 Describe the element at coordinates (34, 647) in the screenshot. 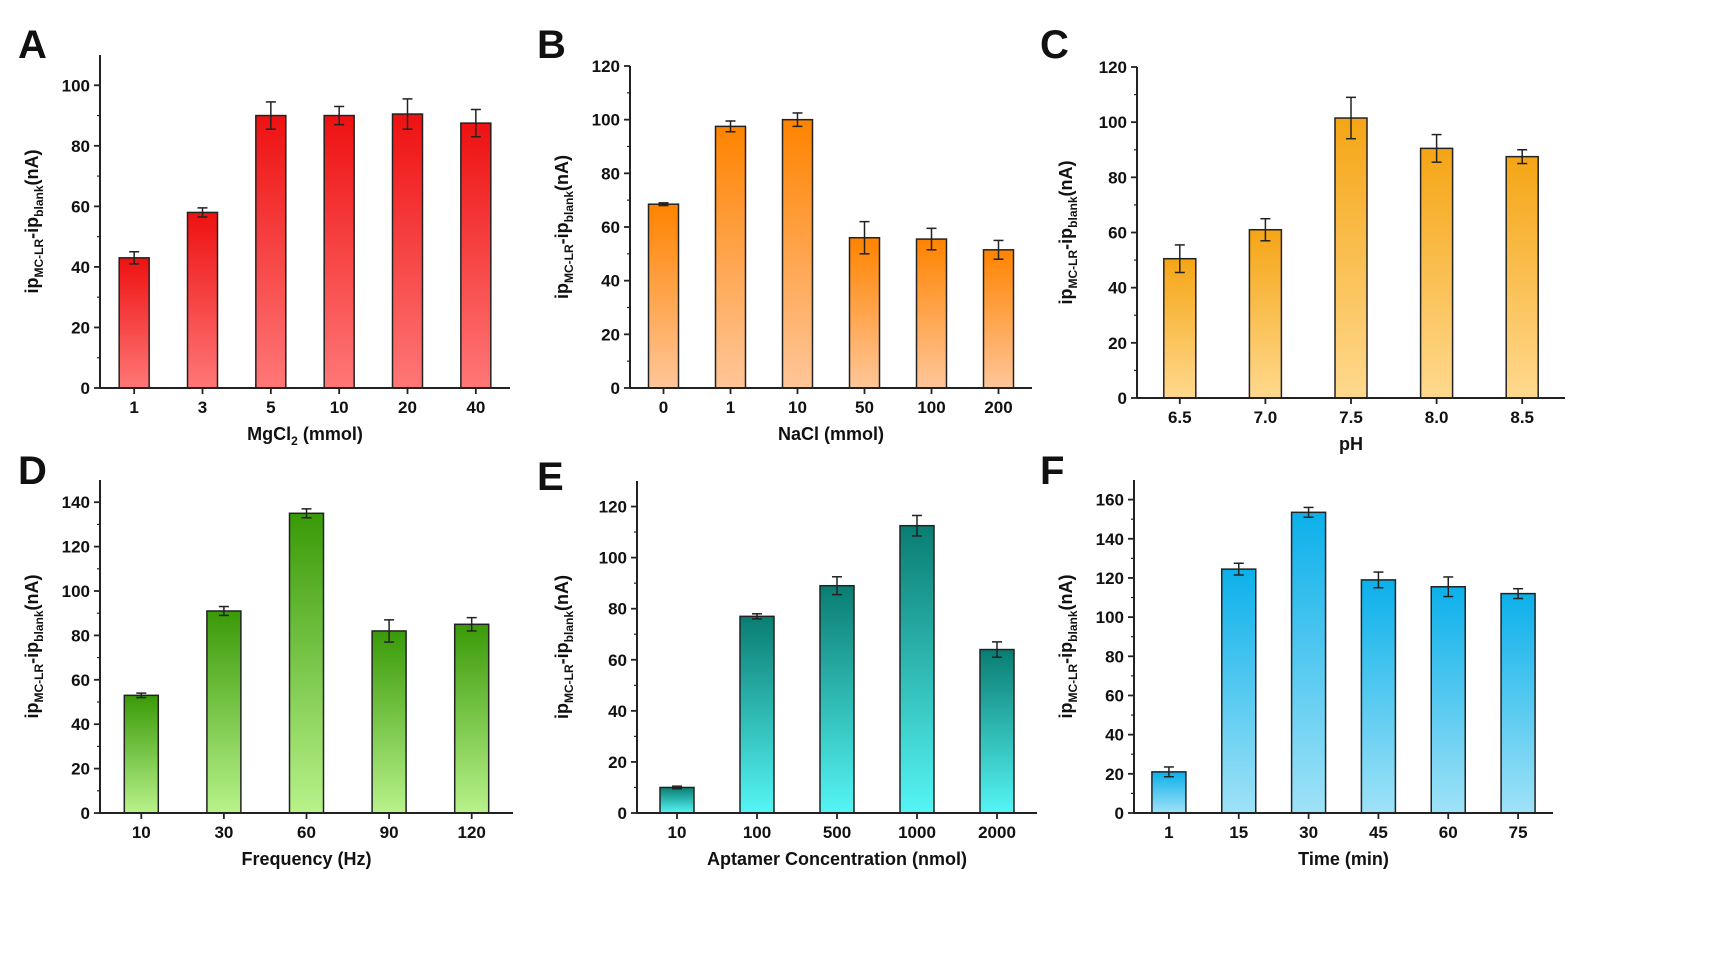

I see `y-axis-title-d: ipMC-LR-ipblank(nA)` at that location.